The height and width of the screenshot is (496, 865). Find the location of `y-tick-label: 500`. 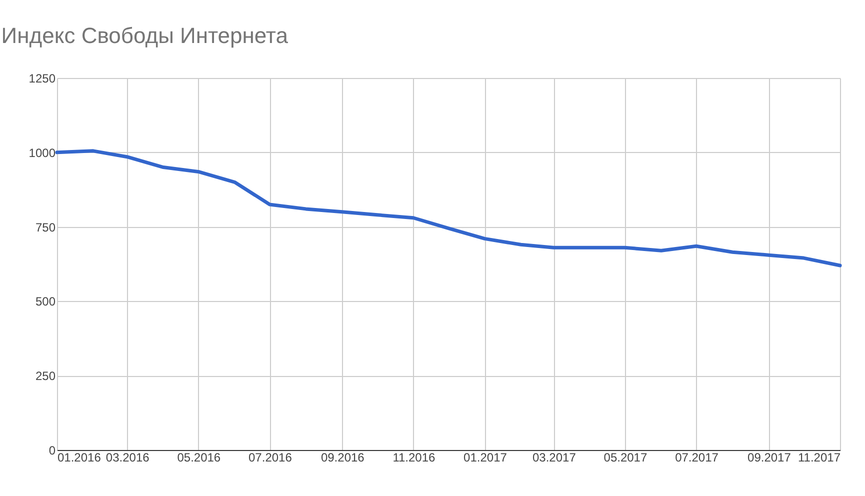

y-tick-label: 500 is located at coordinates (45, 301).